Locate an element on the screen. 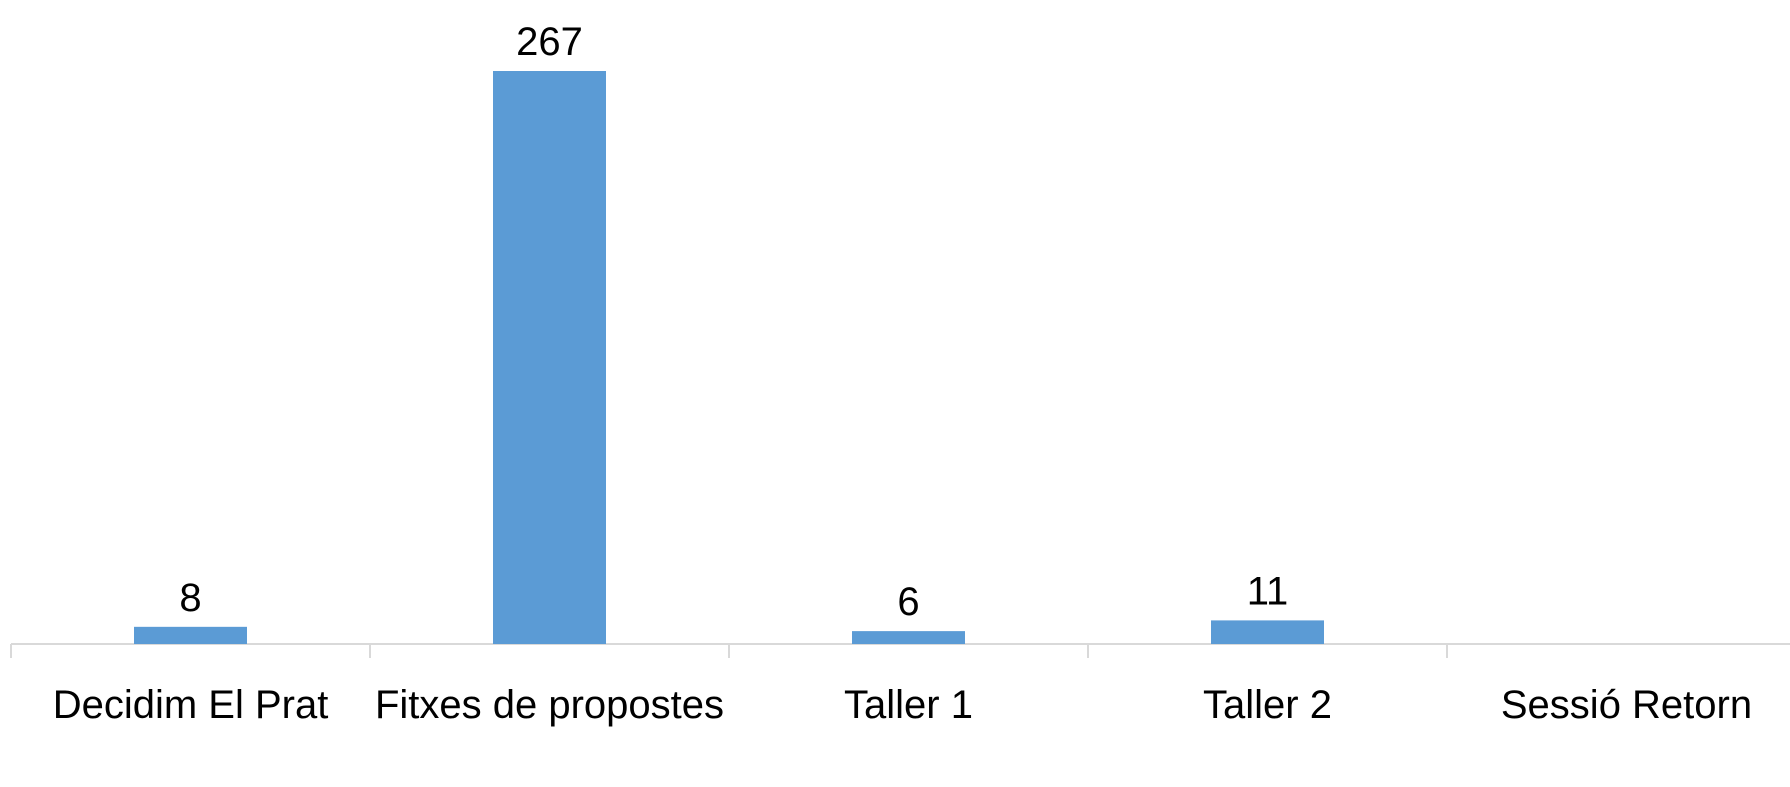 This screenshot has height=787, width=1790. data-label: 8 is located at coordinates (190, 598).